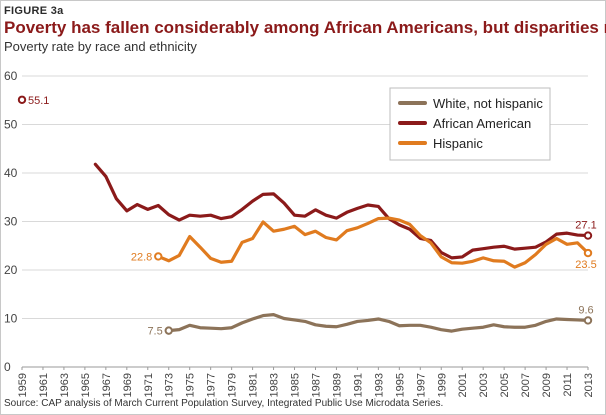  I want to click on x-tick-label: 1967, so click(107, 385).